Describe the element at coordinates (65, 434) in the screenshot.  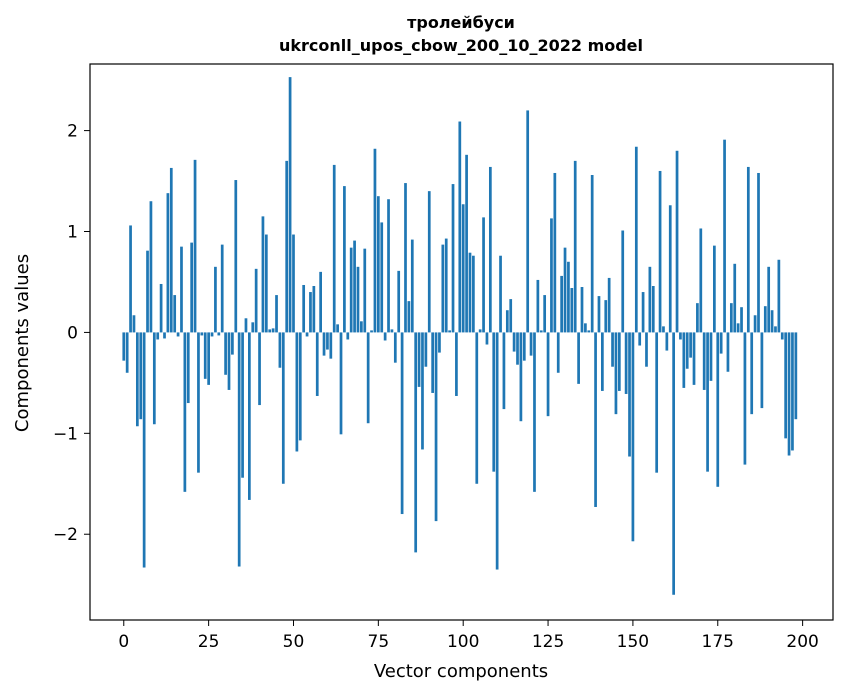
I see `y-tick-label--1: −1` at that location.